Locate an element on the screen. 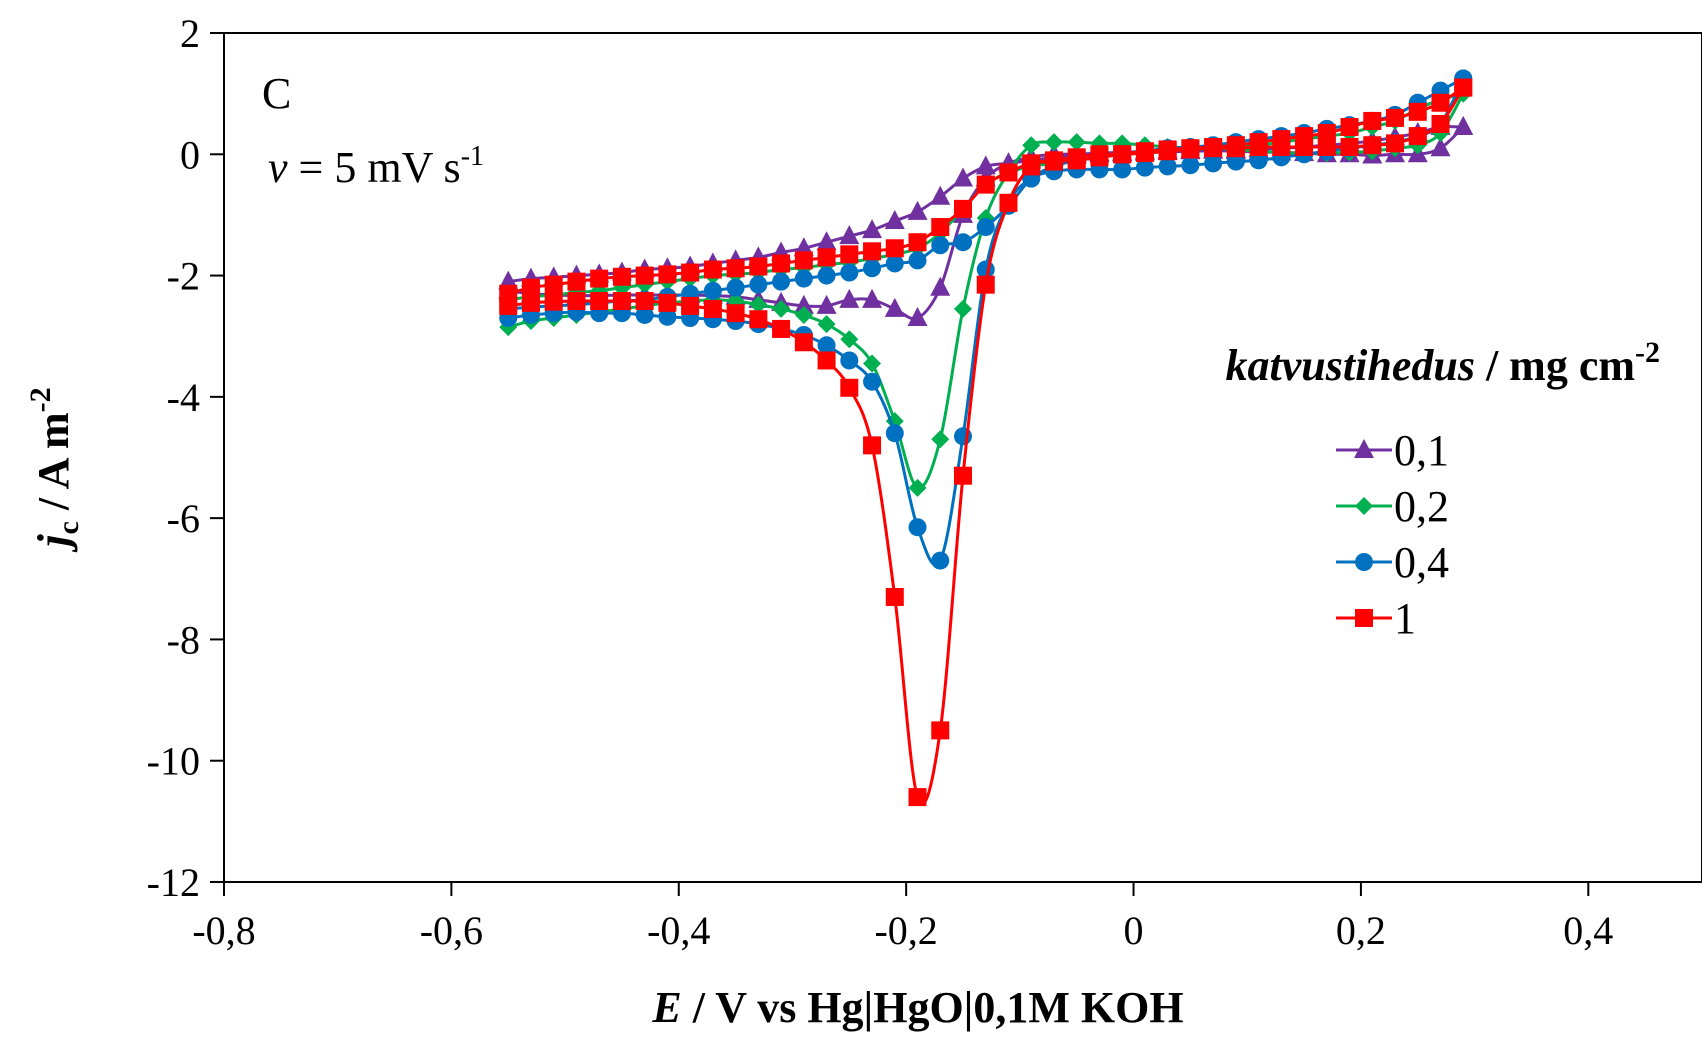  panel-label: C is located at coordinates (276, 93).